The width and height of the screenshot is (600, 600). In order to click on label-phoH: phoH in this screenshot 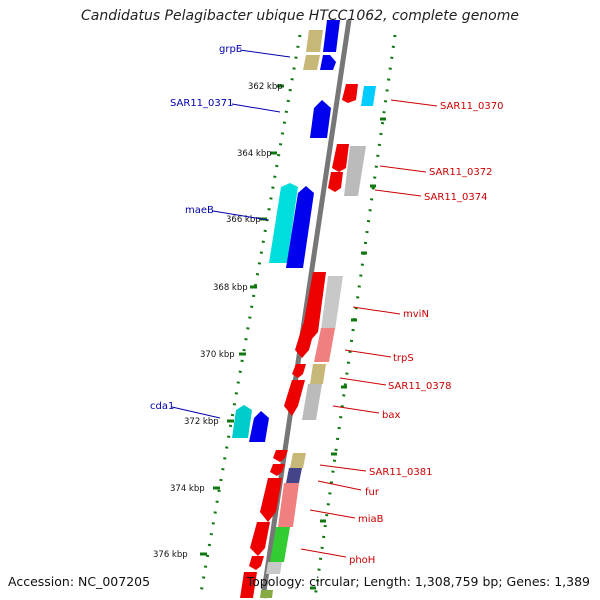, I will do `click(362, 560)`.